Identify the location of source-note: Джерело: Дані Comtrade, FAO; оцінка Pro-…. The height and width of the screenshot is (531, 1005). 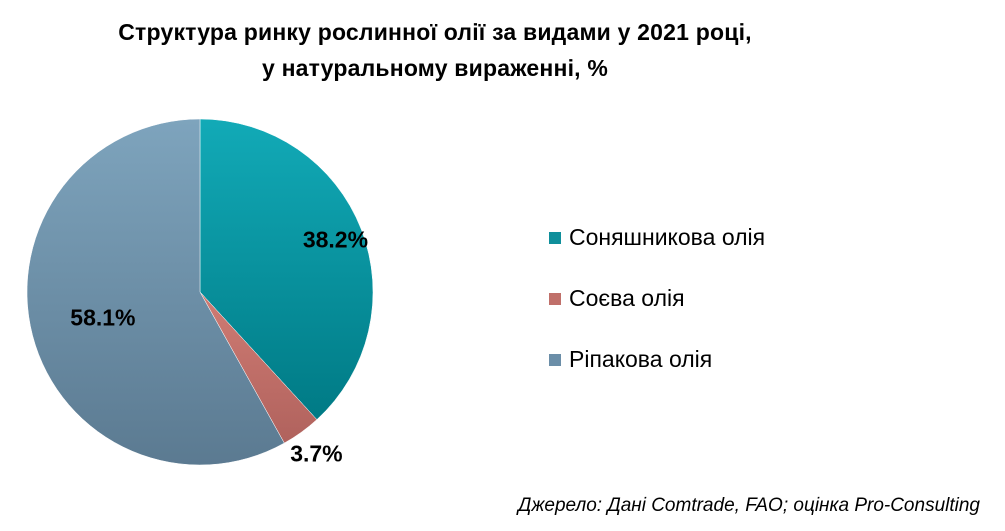
(748, 505).